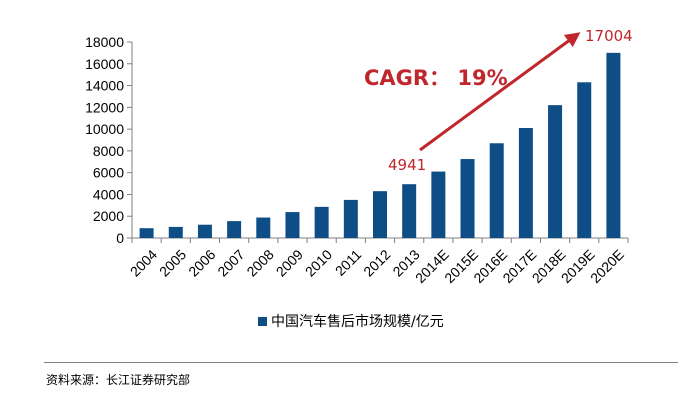  What do you see at coordinates (496, 190) in the screenshot?
I see `bar-2016E` at bounding box center [496, 190].